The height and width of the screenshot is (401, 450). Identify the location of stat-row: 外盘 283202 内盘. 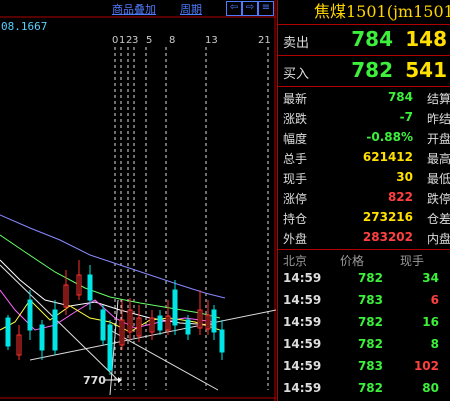
(364, 238).